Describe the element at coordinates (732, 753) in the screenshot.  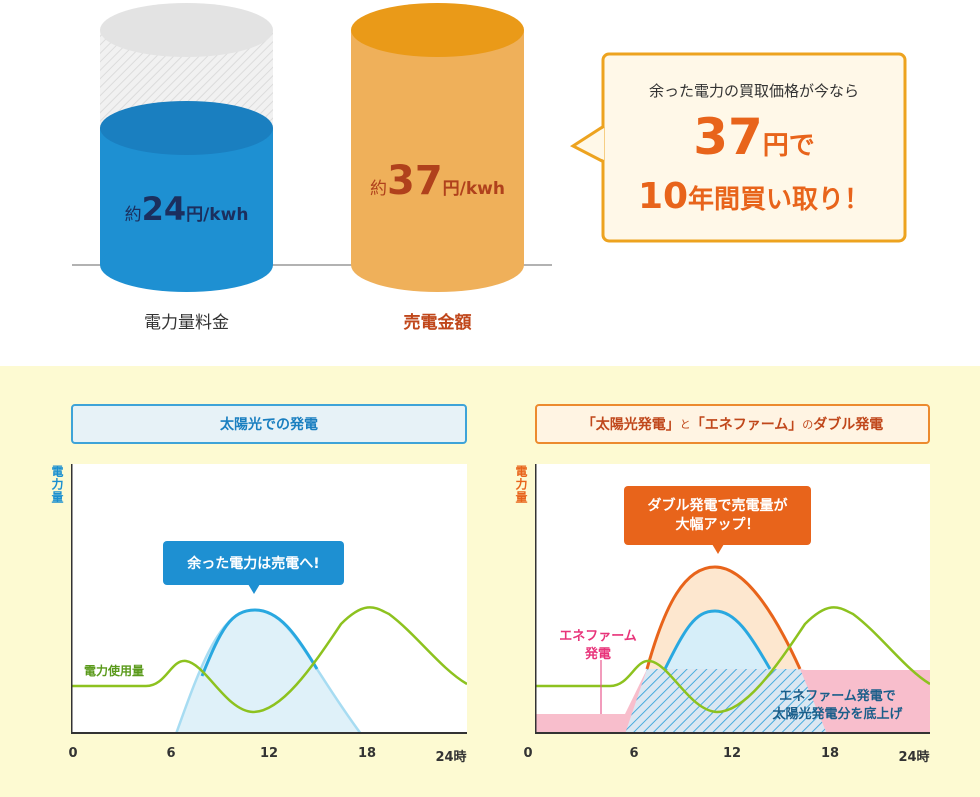
I see `panel-right-tick-12: 12` at that location.